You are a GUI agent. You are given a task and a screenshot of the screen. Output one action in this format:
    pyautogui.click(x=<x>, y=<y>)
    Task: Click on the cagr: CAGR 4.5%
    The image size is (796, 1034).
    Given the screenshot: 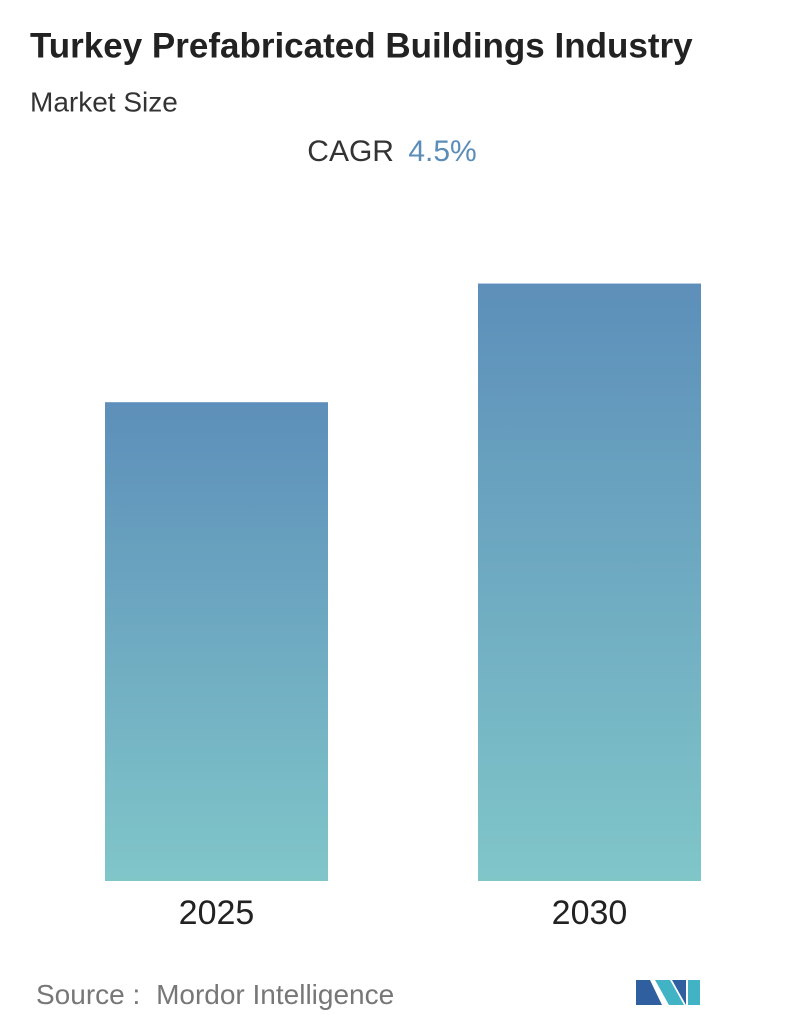 What is the action you would take?
    pyautogui.click(x=391, y=151)
    